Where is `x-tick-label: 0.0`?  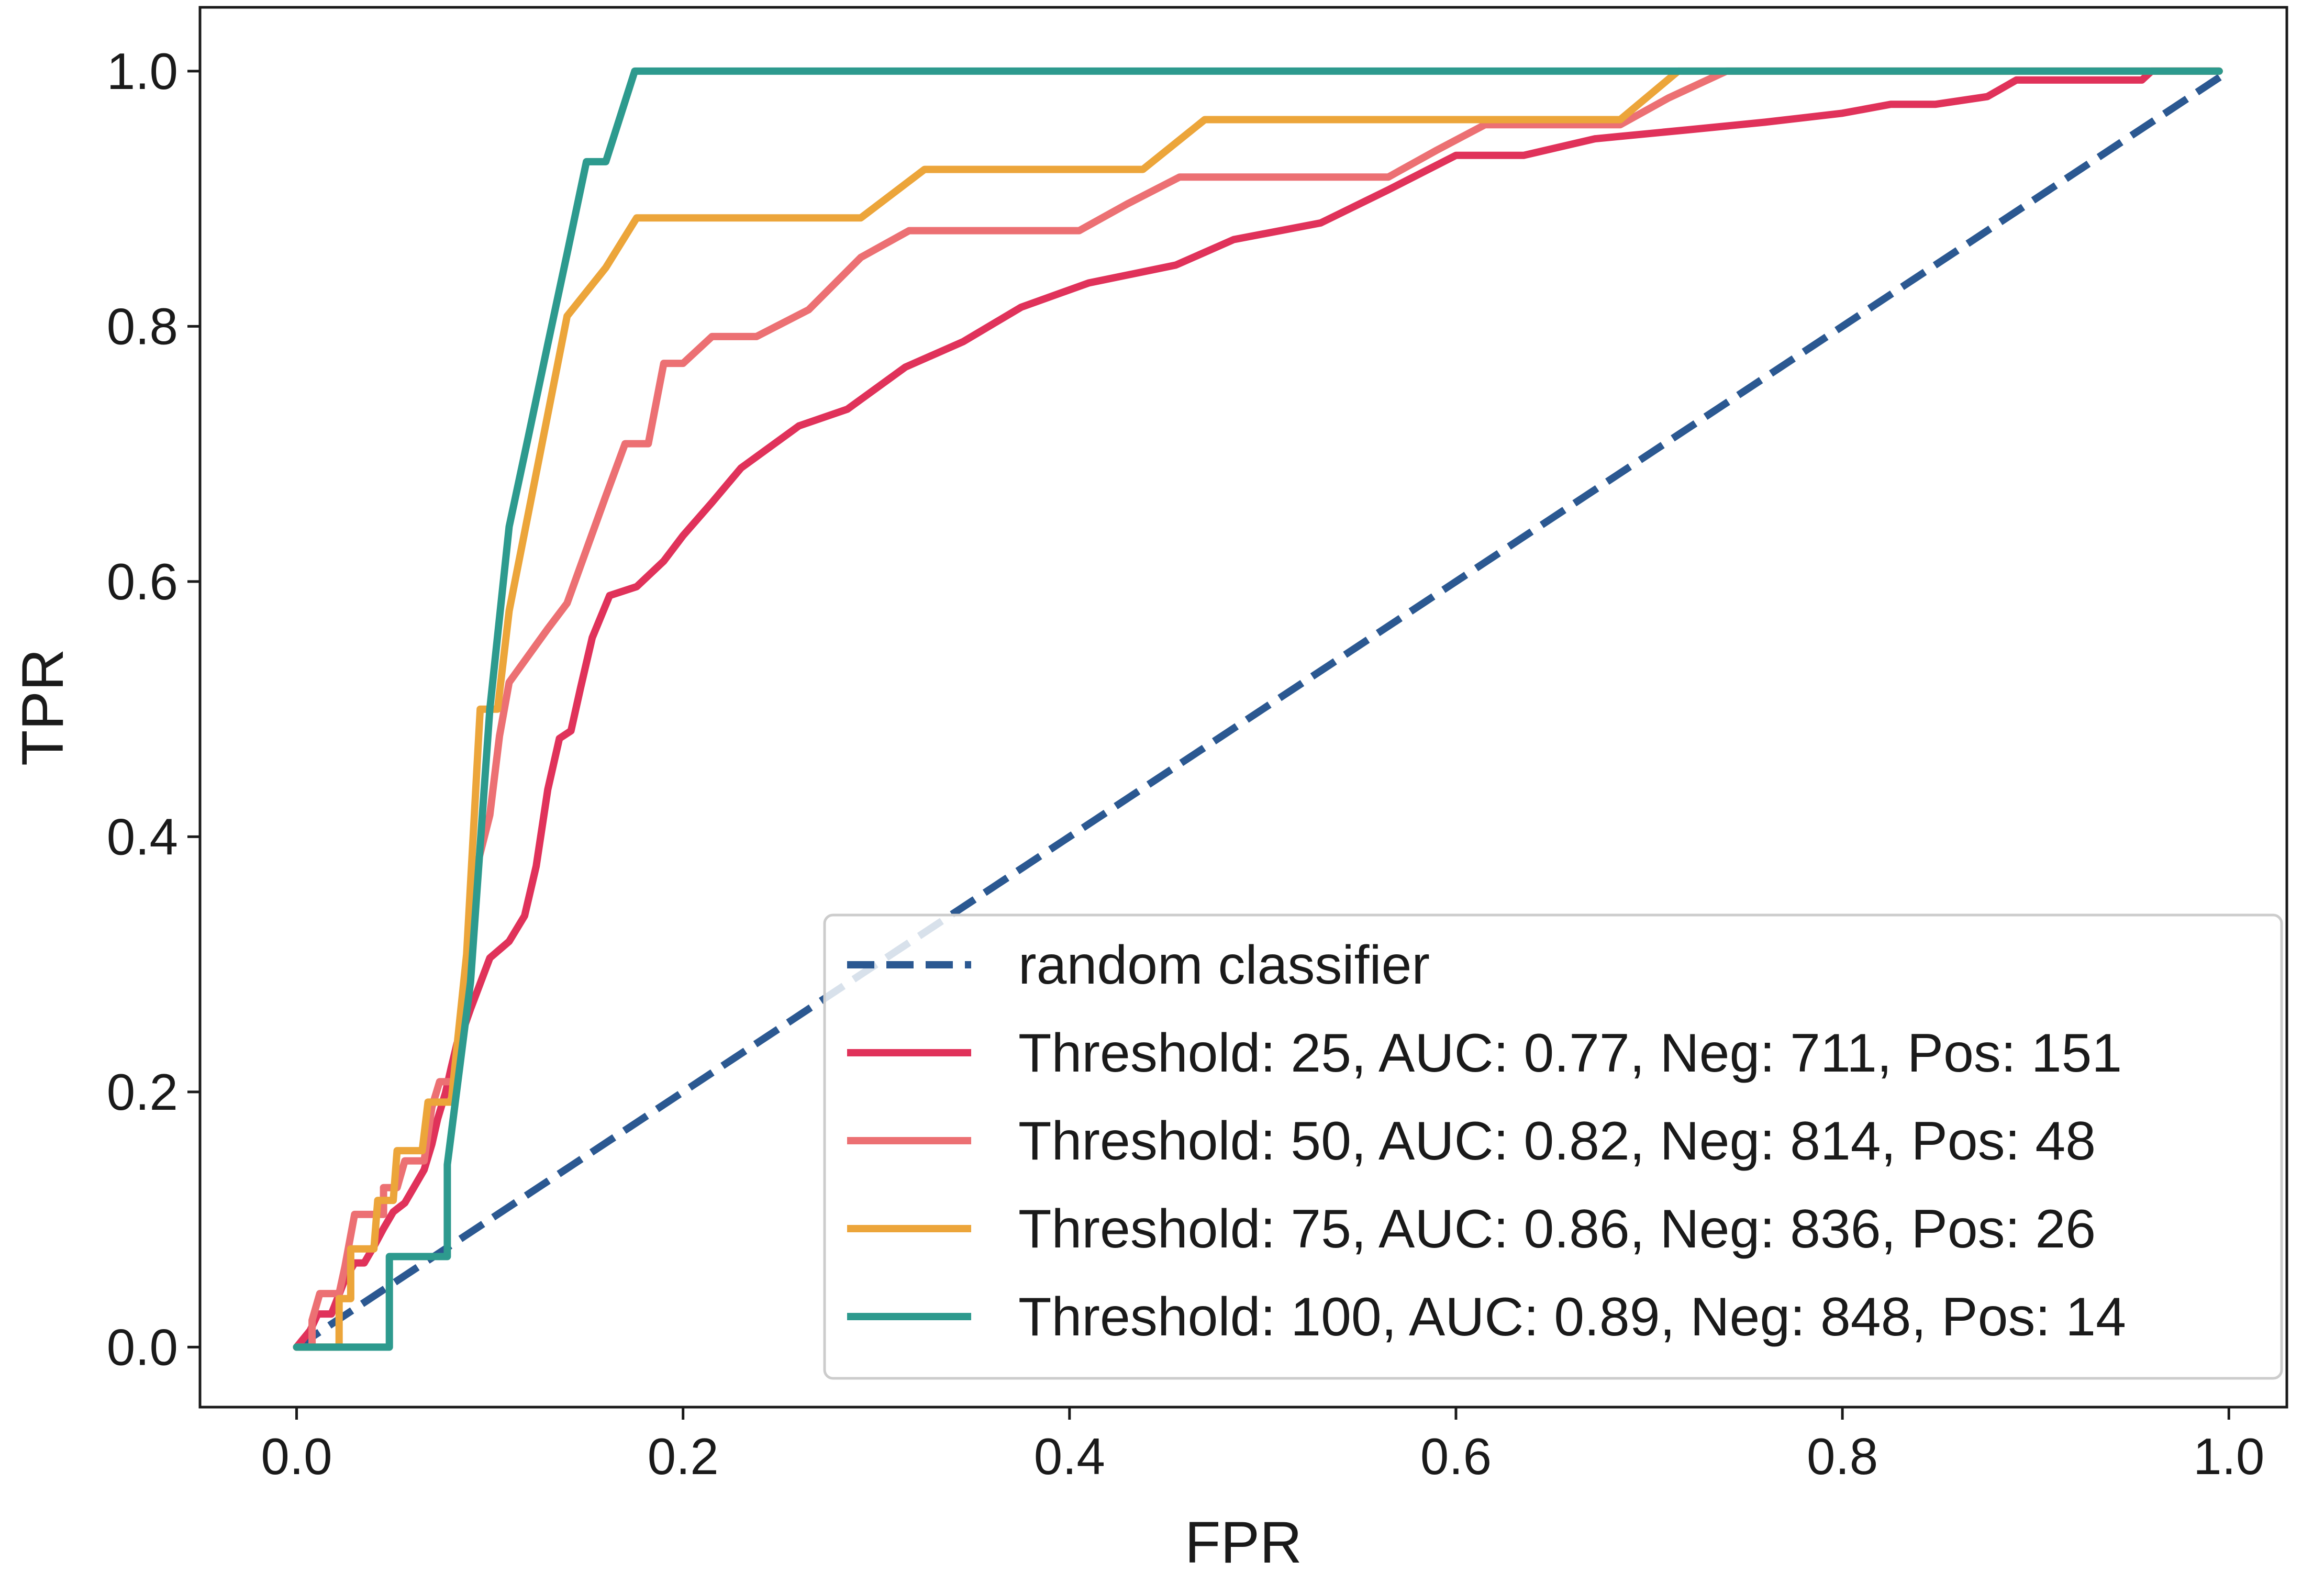 x-tick-label: 0.0 is located at coordinates (296, 1456).